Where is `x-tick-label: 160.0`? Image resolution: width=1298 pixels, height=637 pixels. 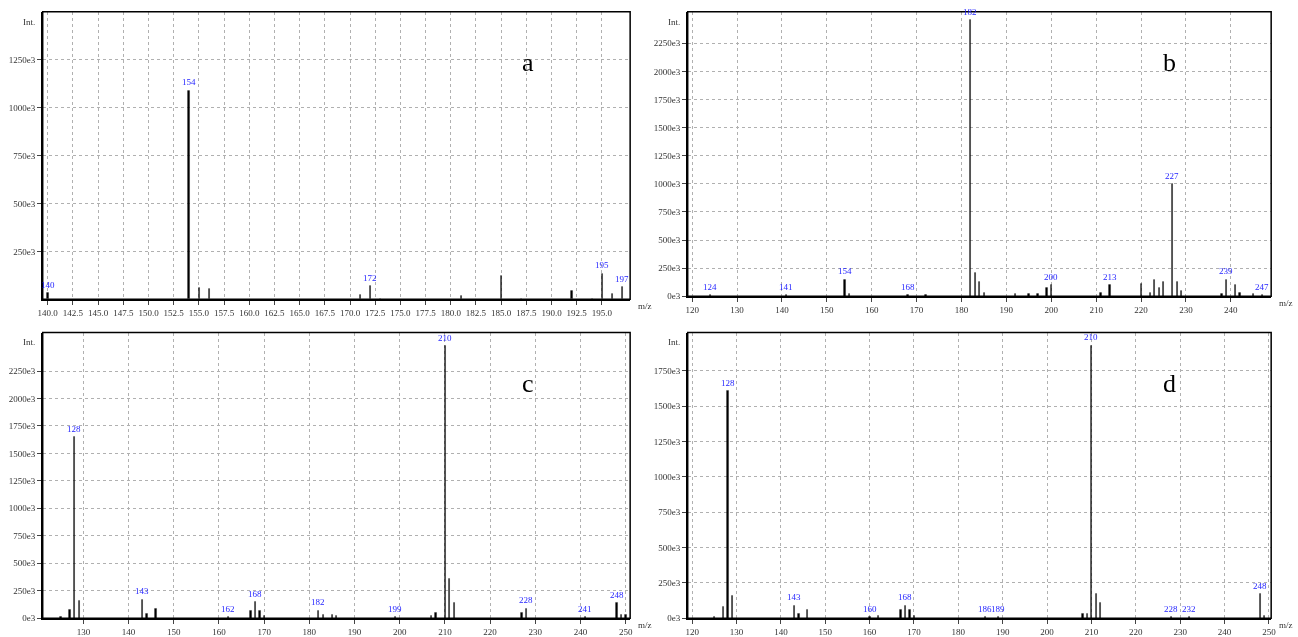
x-tick-label: 160.0 is located at coordinates (249, 312).